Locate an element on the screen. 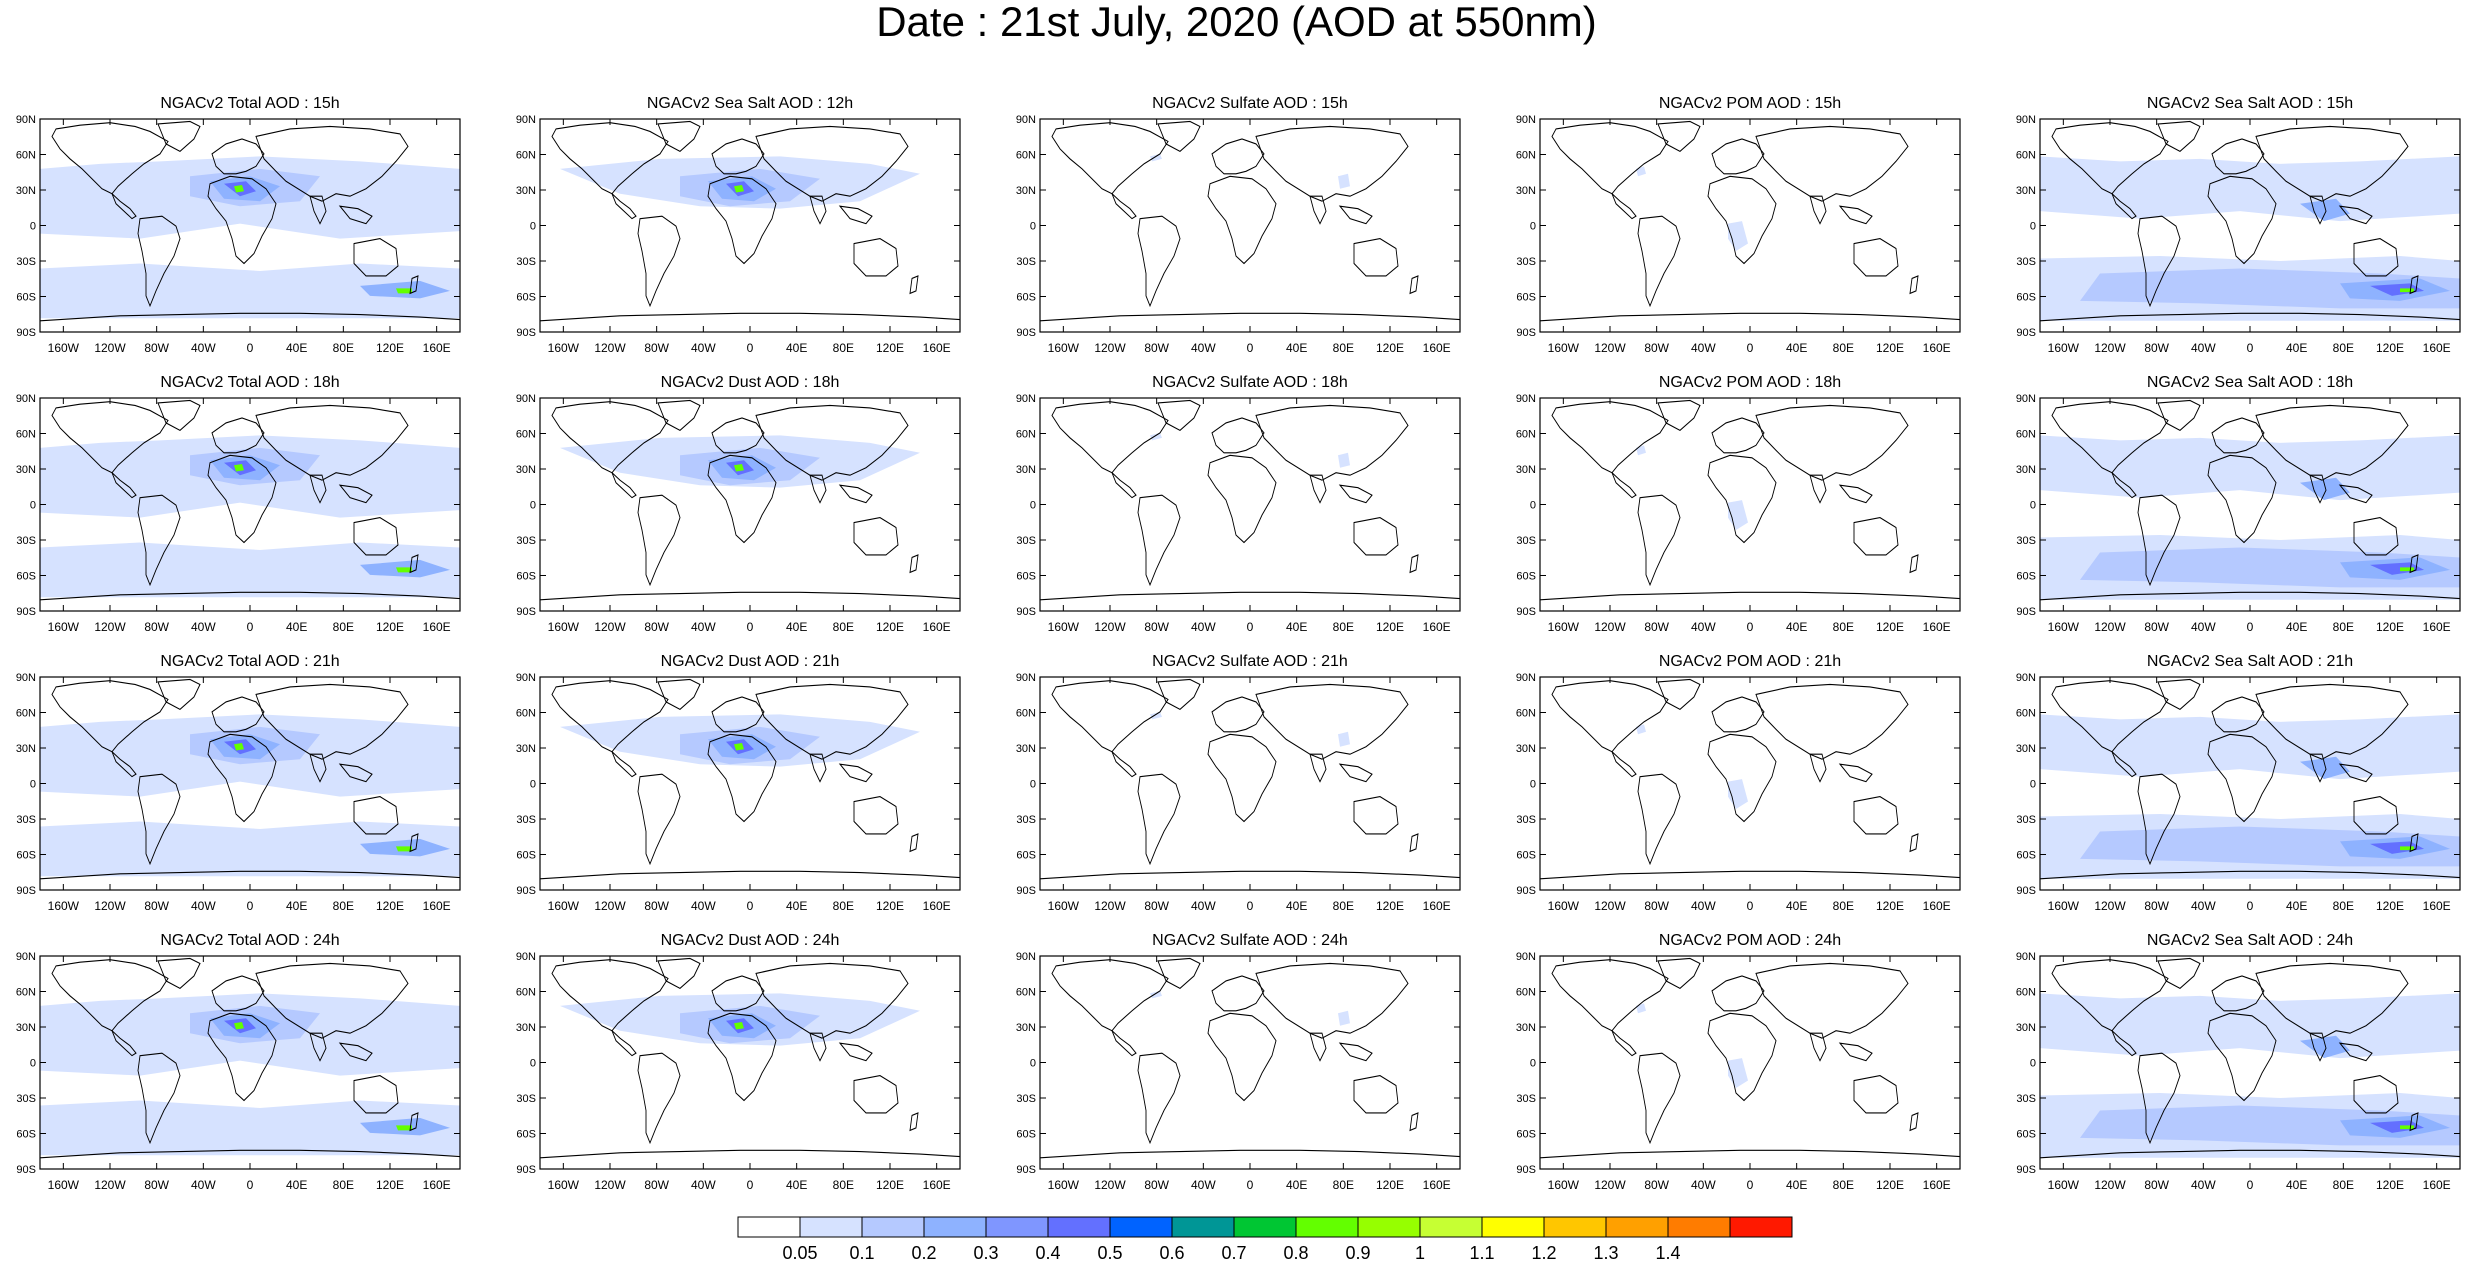  panel-title: NGACv2 Sea Salt AOD : 21h is located at coordinates (2250, 661).